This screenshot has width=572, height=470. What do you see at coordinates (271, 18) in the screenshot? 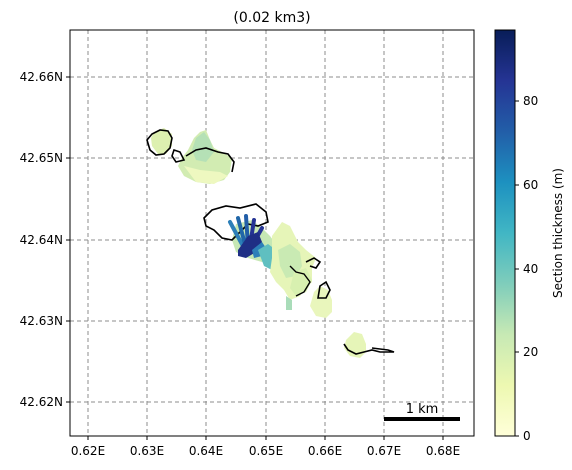
I see `map-title: (0.02 km3)` at bounding box center [271, 18].